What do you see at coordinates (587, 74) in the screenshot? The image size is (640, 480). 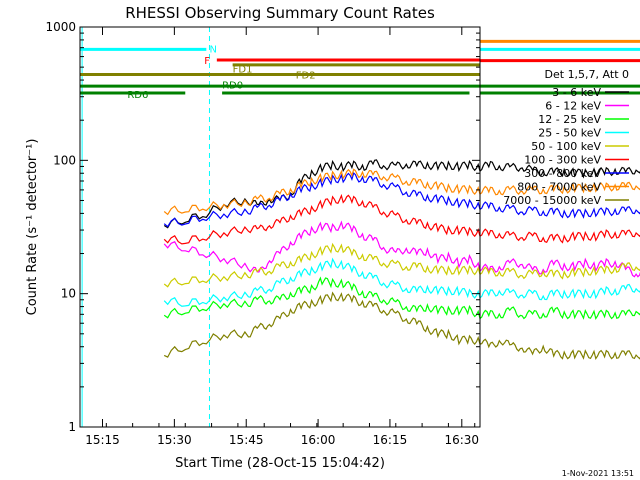 I see `legend-title: Det 1,5,7, Att 0` at bounding box center [587, 74].